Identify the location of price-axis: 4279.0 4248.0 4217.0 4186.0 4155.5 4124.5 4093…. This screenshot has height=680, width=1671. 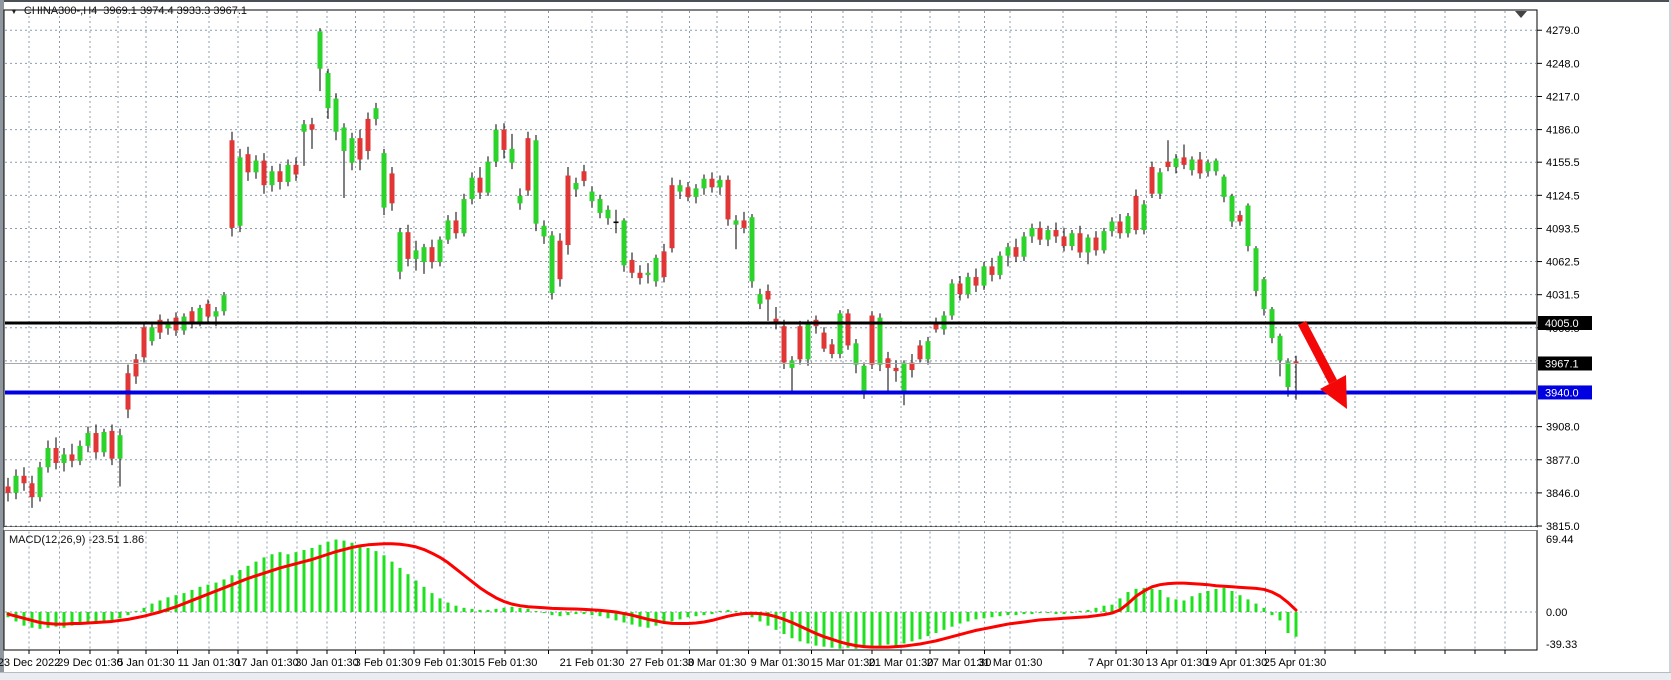
(1564, 279).